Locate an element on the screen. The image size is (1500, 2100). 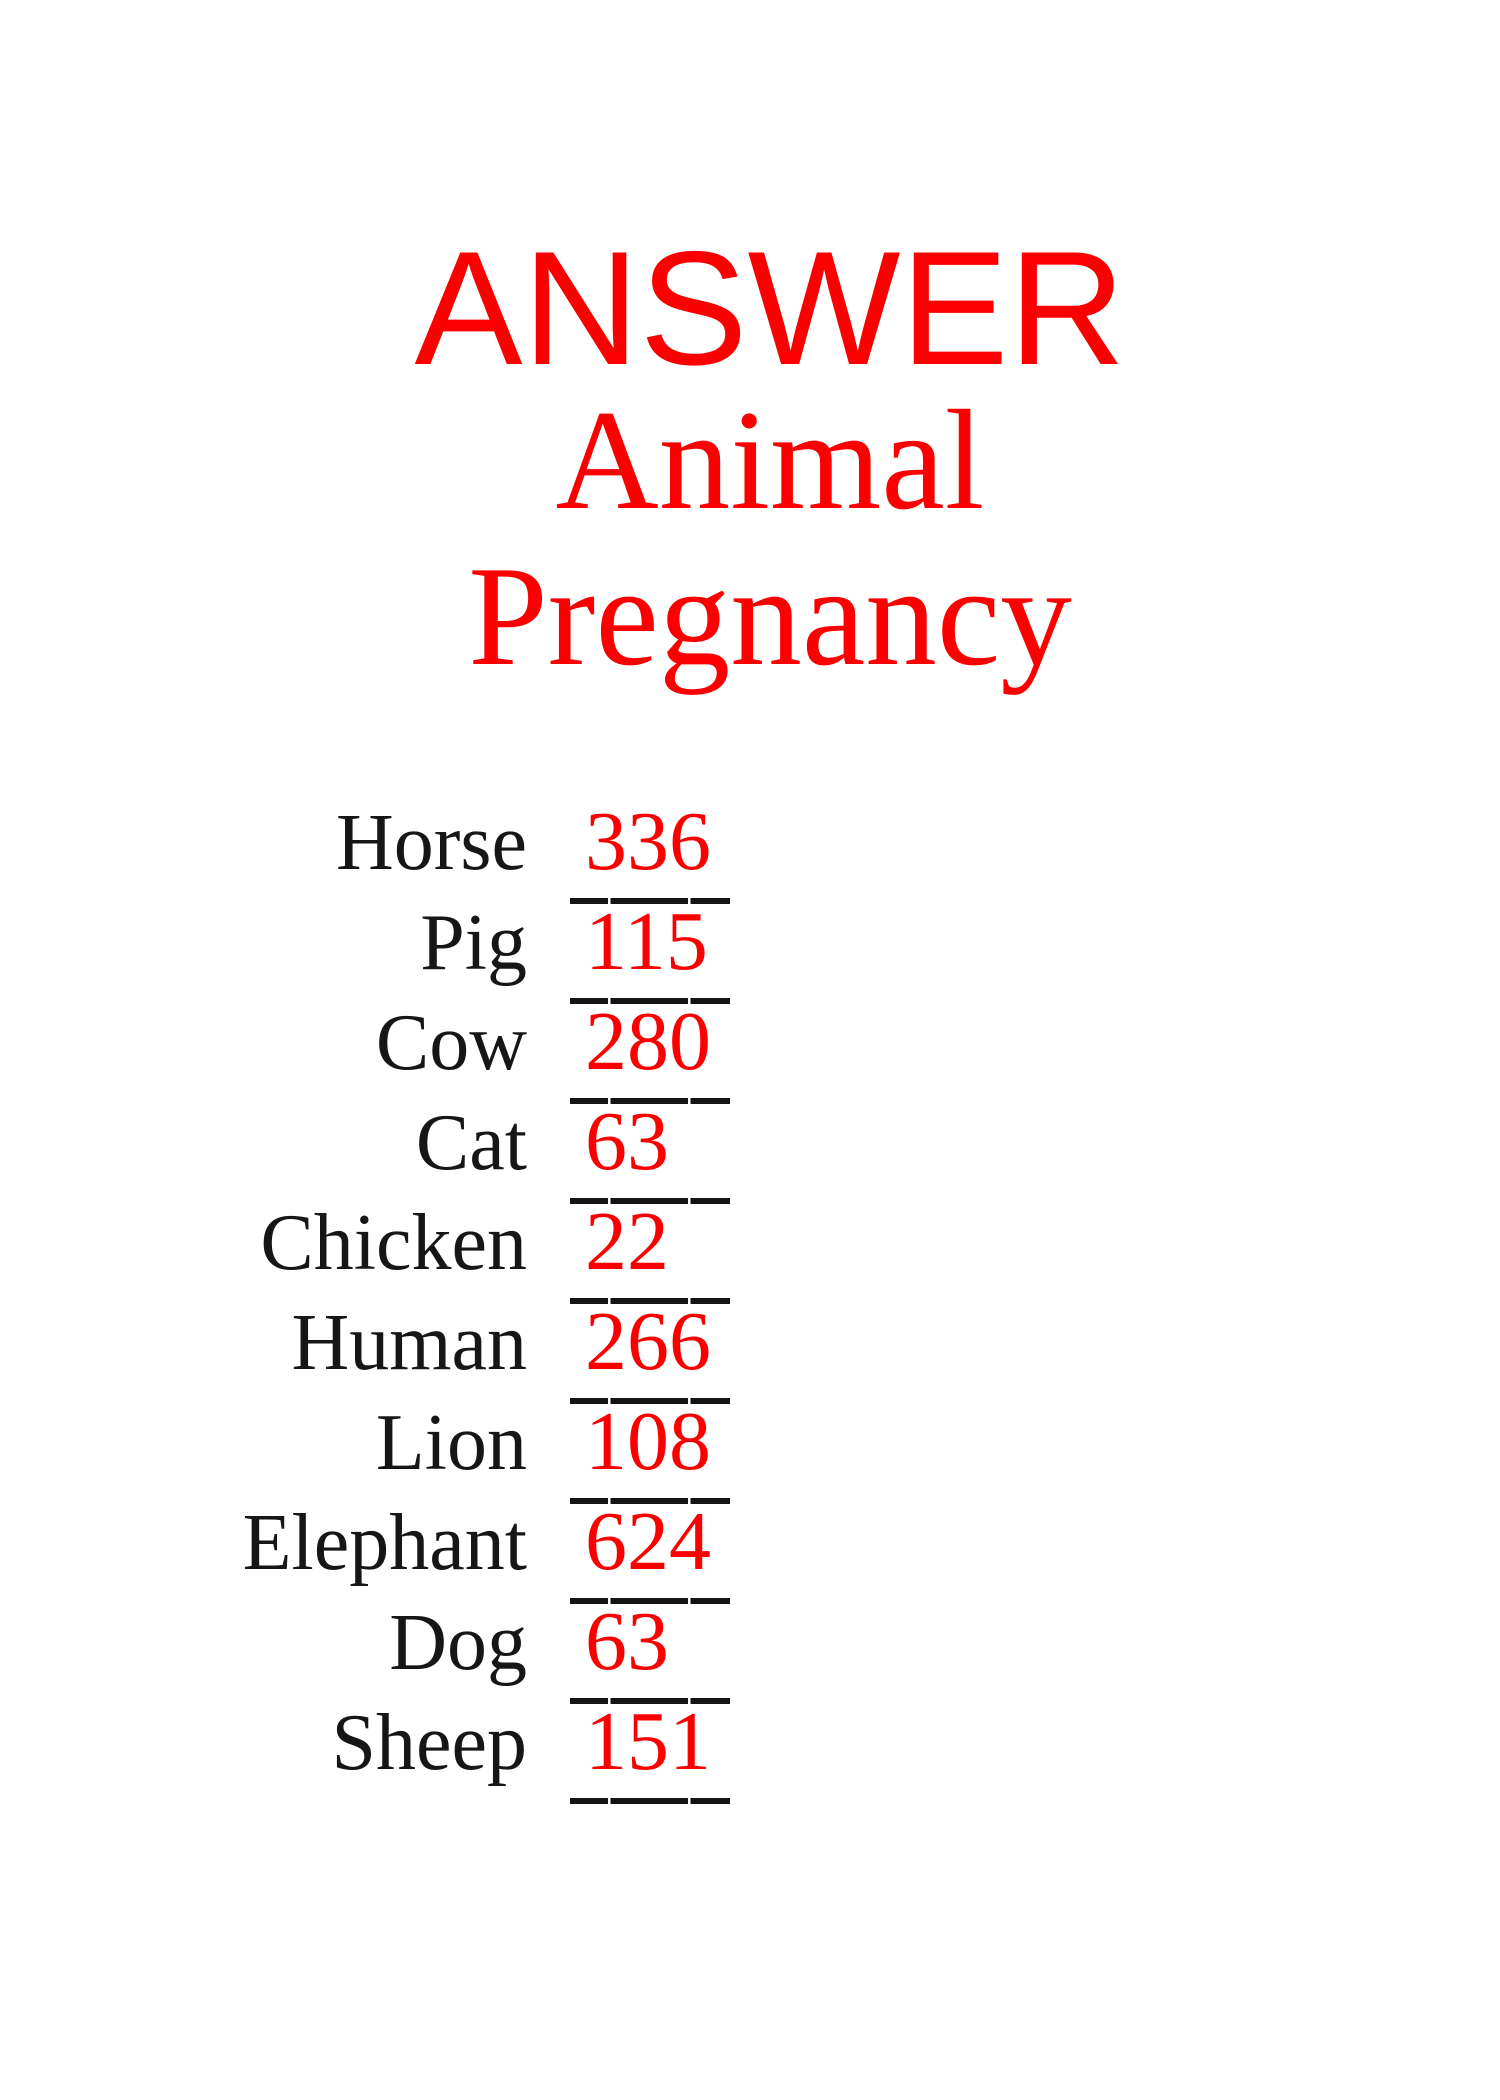
answer-value: 624 is located at coordinates (648, 1541).